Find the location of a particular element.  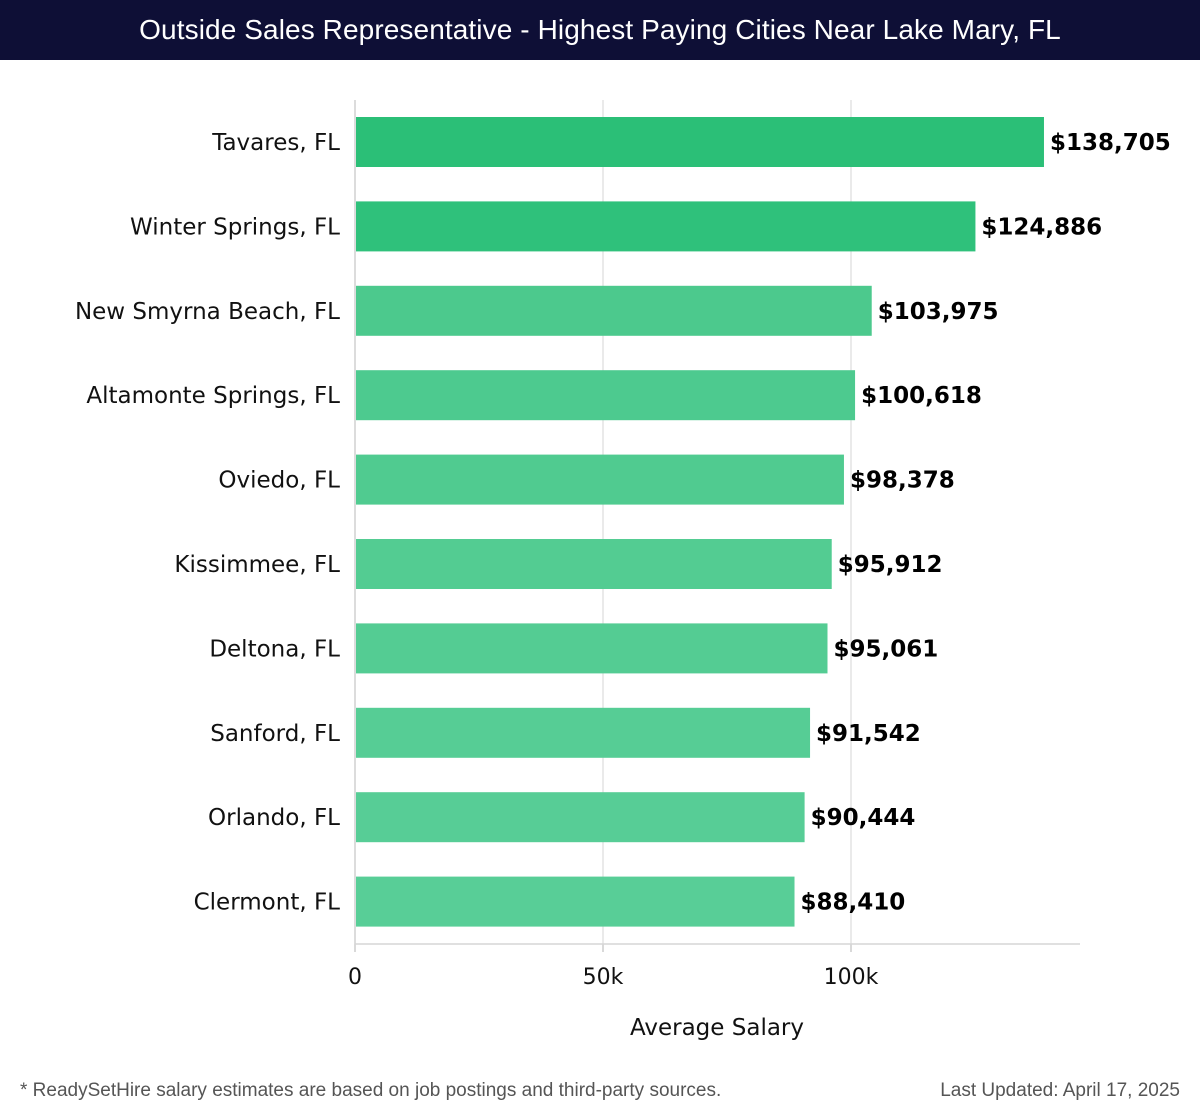

category-label: Clermont, FL is located at coordinates (267, 903).